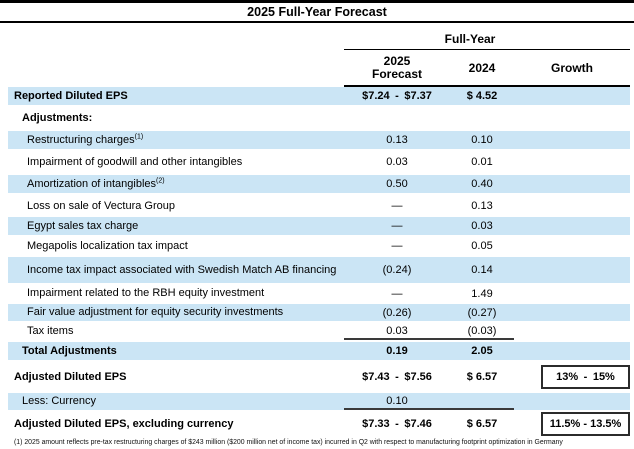 This screenshot has width=634, height=449. I want to click on page-title: 2025 Full-Year Forecast, so click(317, 11).